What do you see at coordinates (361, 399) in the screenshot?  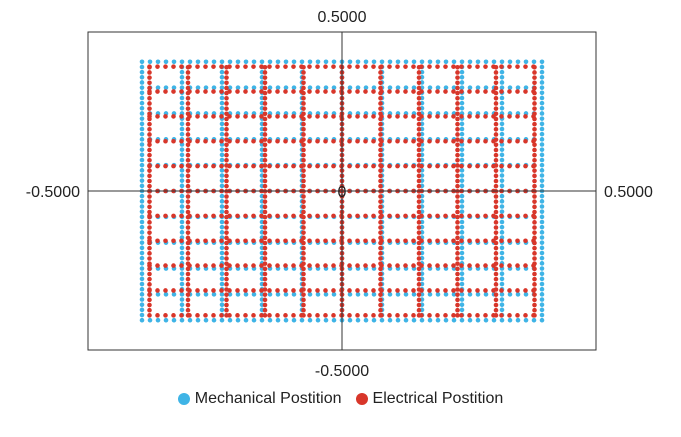 I see `legend-marker-electrical` at bounding box center [361, 399].